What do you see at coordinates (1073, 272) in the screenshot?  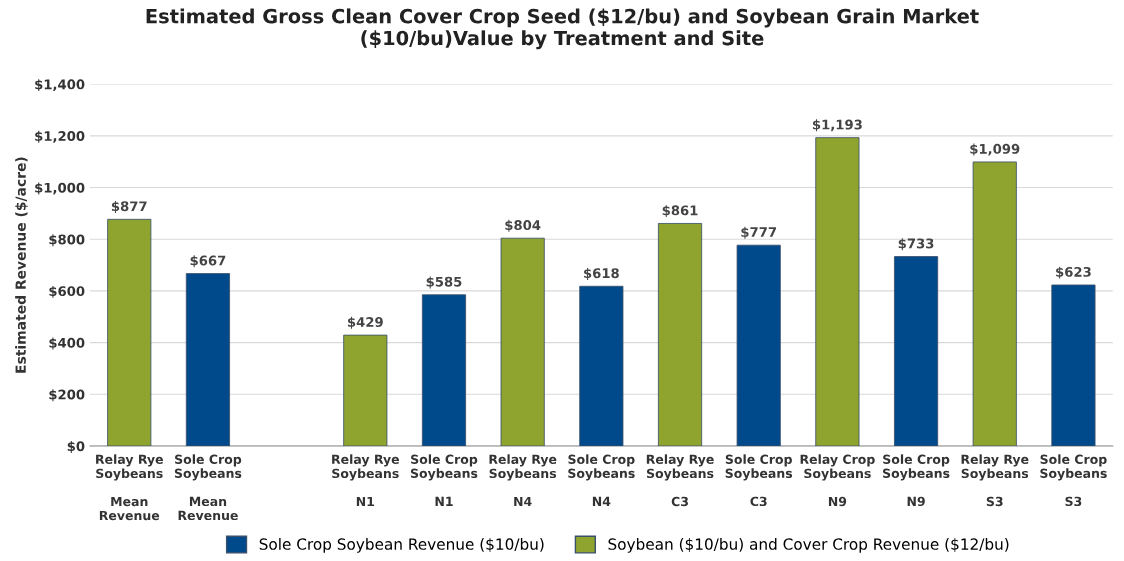 I see `data-label: $623` at bounding box center [1073, 272].